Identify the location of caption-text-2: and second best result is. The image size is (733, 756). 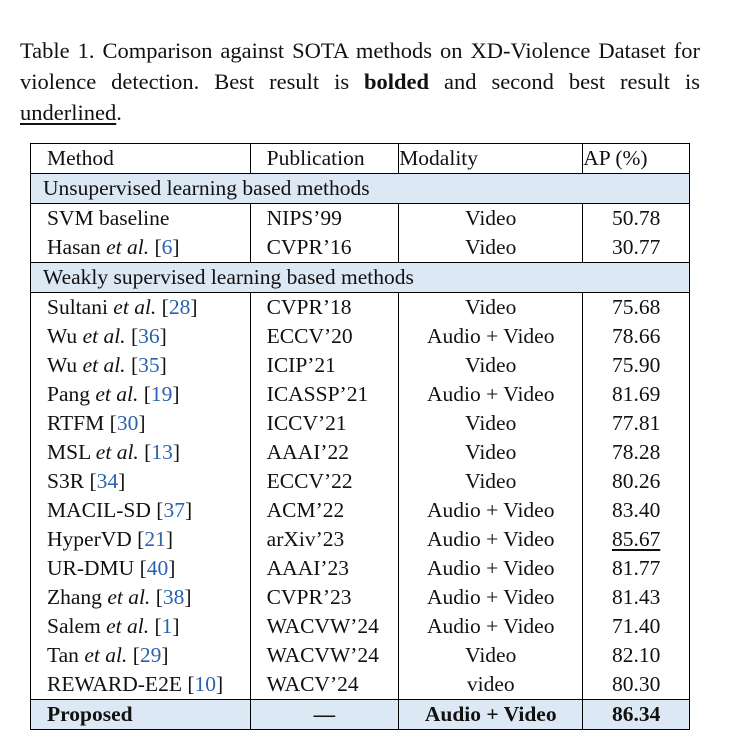
(564, 81).